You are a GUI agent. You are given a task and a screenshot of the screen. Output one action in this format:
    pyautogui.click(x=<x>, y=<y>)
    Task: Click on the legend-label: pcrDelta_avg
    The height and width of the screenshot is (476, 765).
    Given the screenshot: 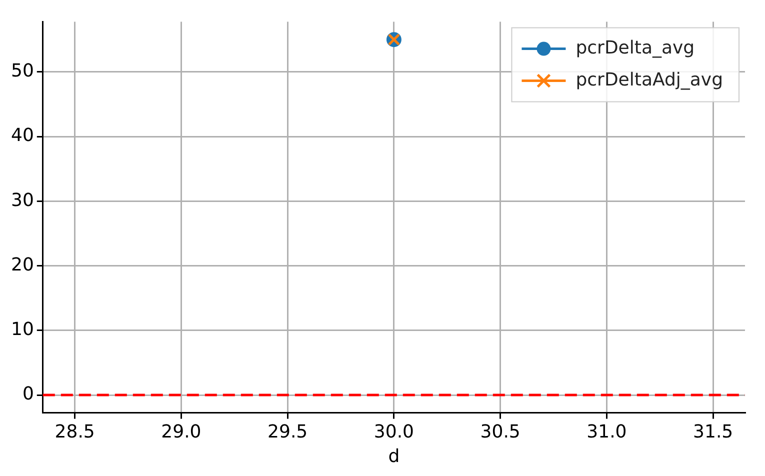 What is the action you would take?
    pyautogui.click(x=635, y=47)
    